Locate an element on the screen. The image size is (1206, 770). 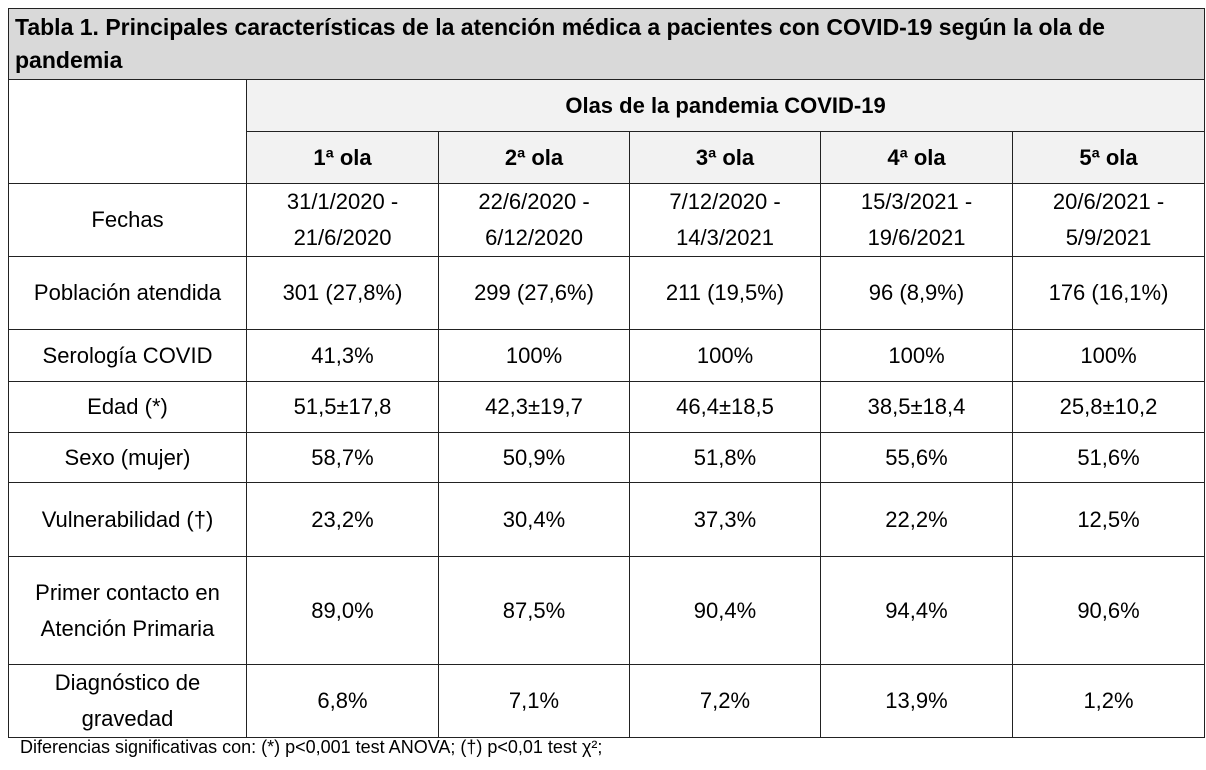
table-cell: 15/3/2021 - 19/6/2021 is located at coordinates (916, 220).